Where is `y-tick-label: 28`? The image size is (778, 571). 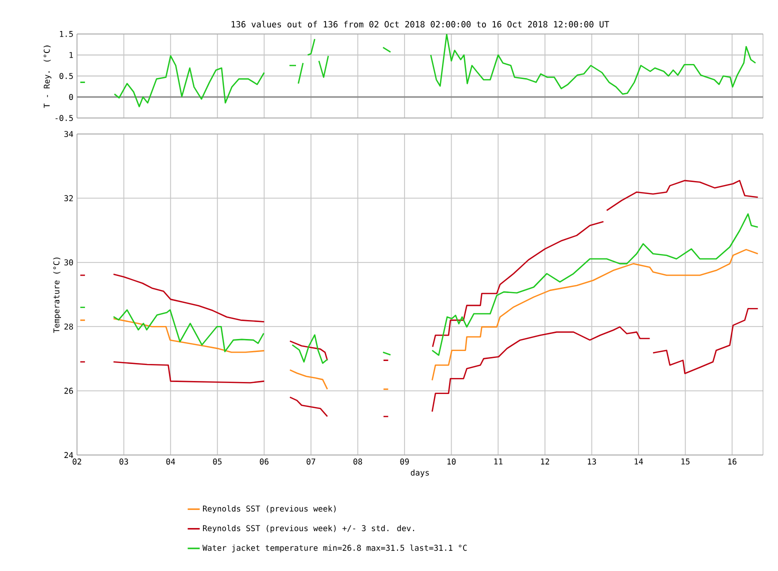
y-tick-label: 28 is located at coordinates (68, 327).